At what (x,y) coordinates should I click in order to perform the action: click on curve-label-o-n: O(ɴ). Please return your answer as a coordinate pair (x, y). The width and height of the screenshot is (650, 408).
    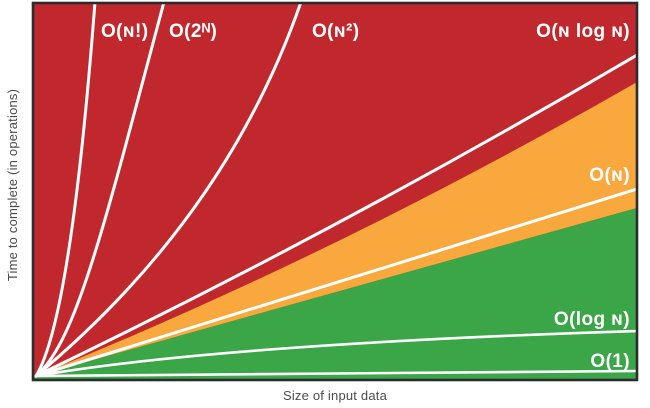
    Looking at the image, I should click on (609, 175).